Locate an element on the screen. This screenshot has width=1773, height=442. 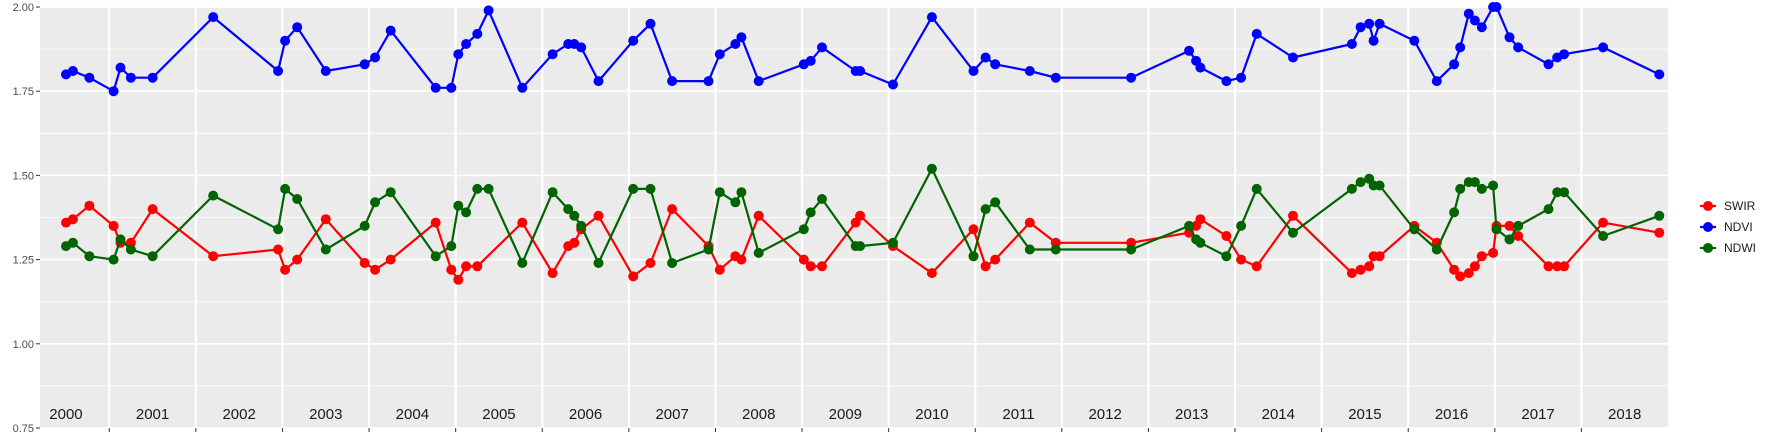
legend: SWIR NDVI NDWI is located at coordinates (1728, 227).